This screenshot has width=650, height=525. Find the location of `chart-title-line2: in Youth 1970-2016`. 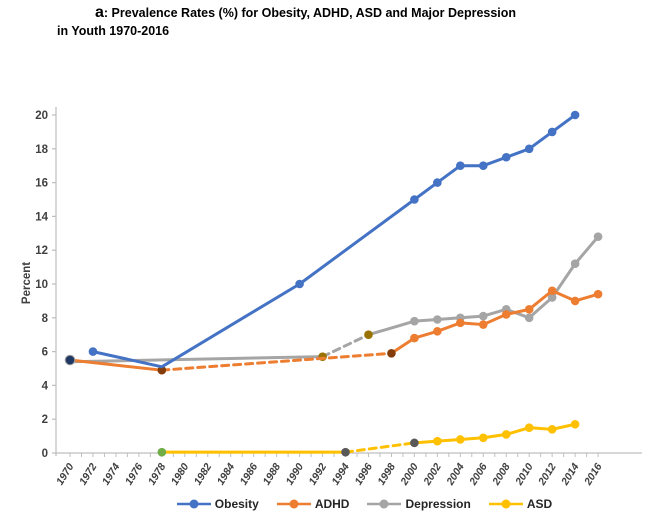

chart-title-line2: in Youth 1970-2016 is located at coordinates (113, 31).